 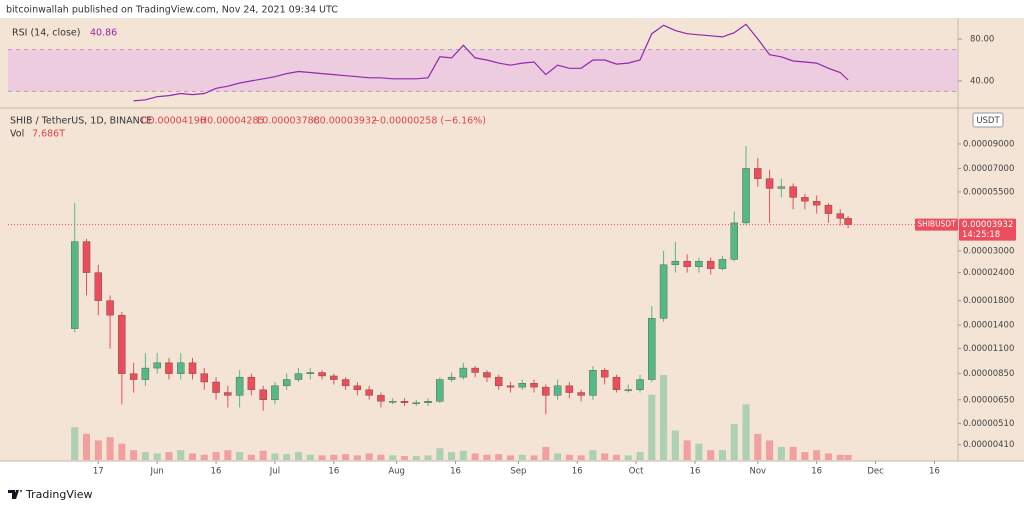 What do you see at coordinates (988, 349) in the screenshot?
I see `y-tick-label: 0.00001100` at bounding box center [988, 349].